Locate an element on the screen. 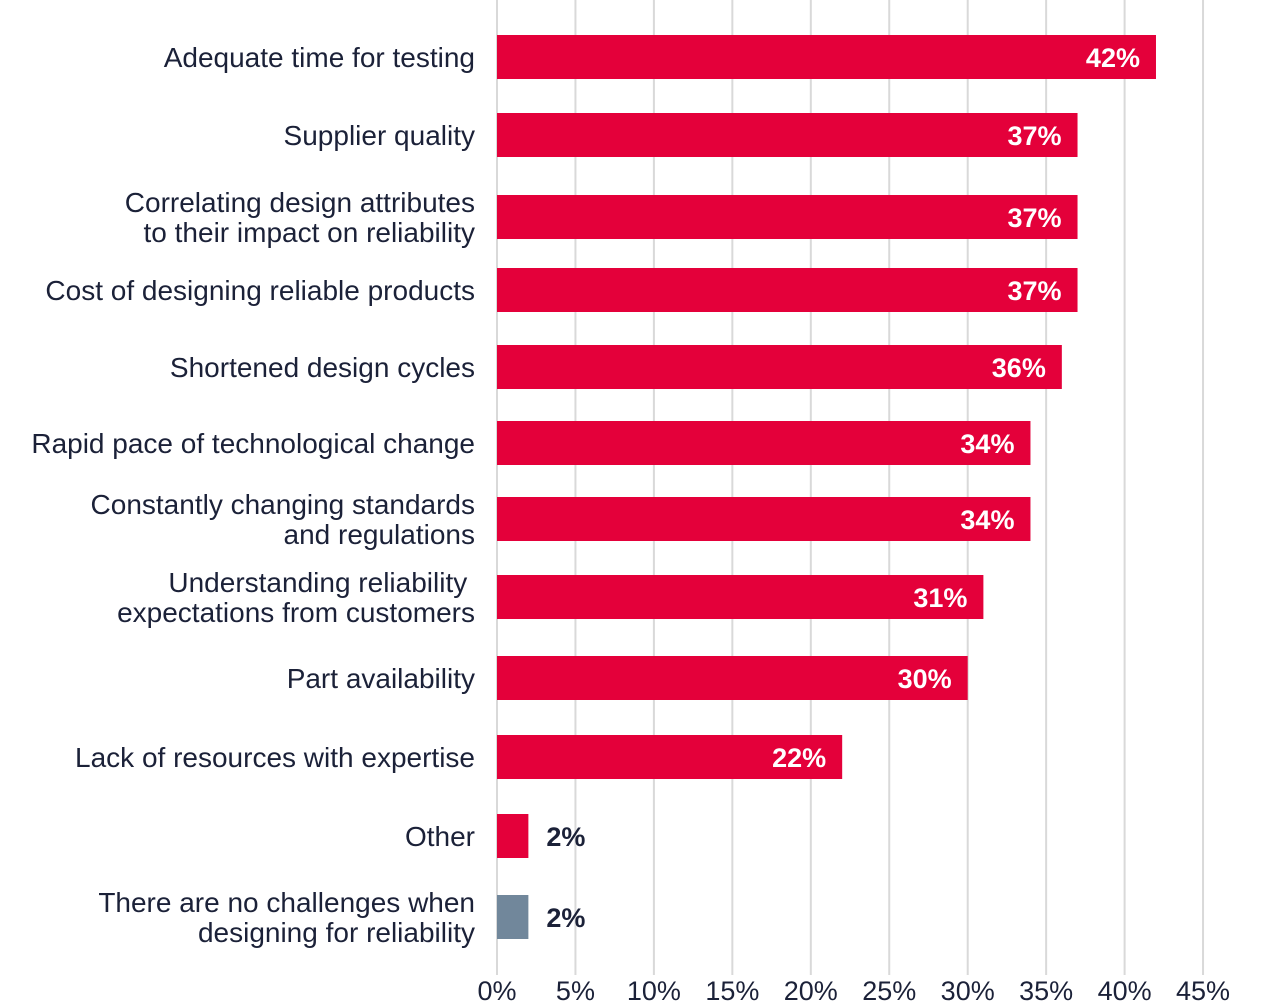 Image resolution: width=1280 pixels, height=1005 pixels. value-label: 42% is located at coordinates (1113, 58).